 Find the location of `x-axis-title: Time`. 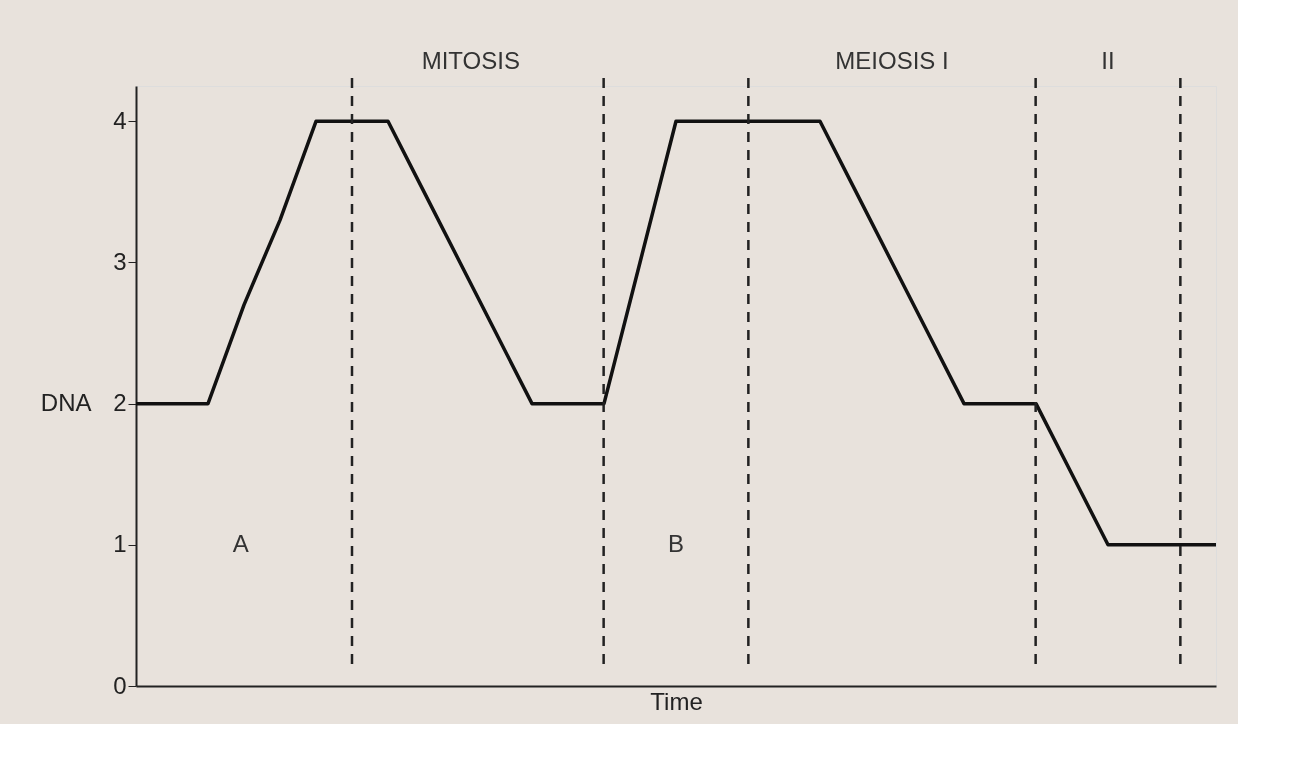

x-axis-title: Time is located at coordinates (676, 701).